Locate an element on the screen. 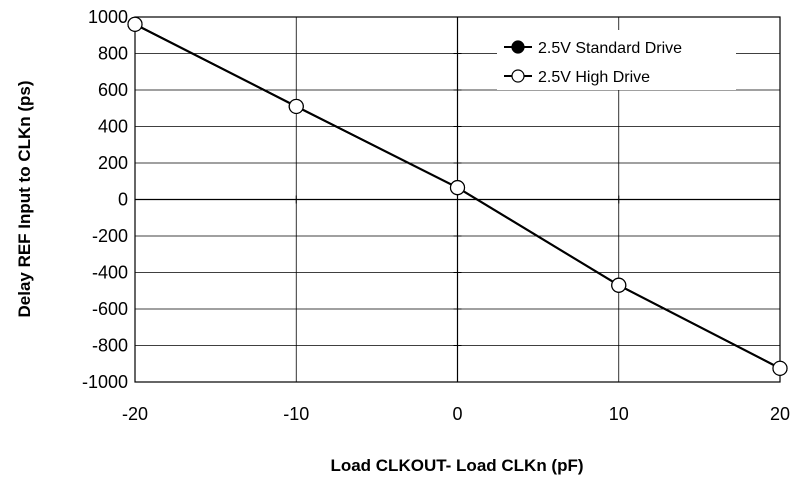  legend-label-standard-drive: 2.5V Standard Drive is located at coordinates (610, 48).